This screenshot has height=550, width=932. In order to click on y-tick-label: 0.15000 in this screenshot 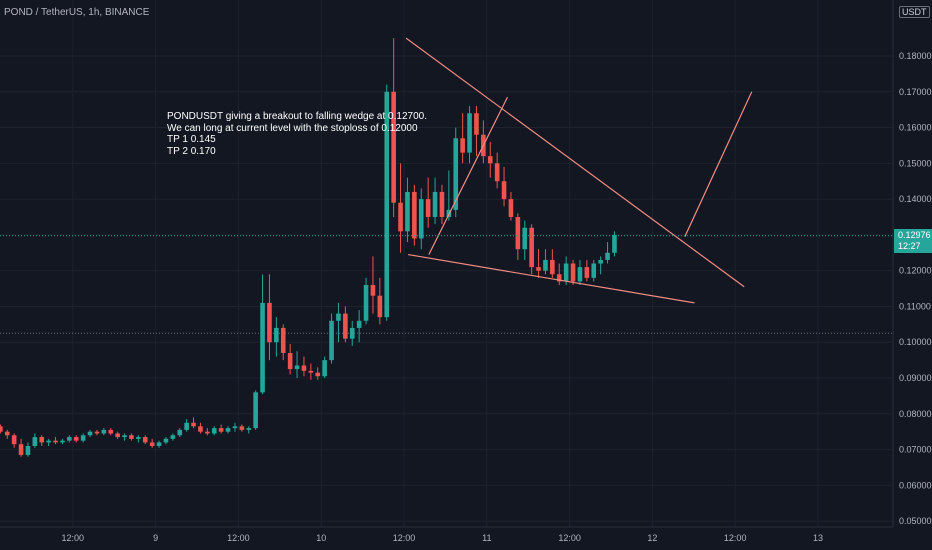, I will do `click(915, 163)`.